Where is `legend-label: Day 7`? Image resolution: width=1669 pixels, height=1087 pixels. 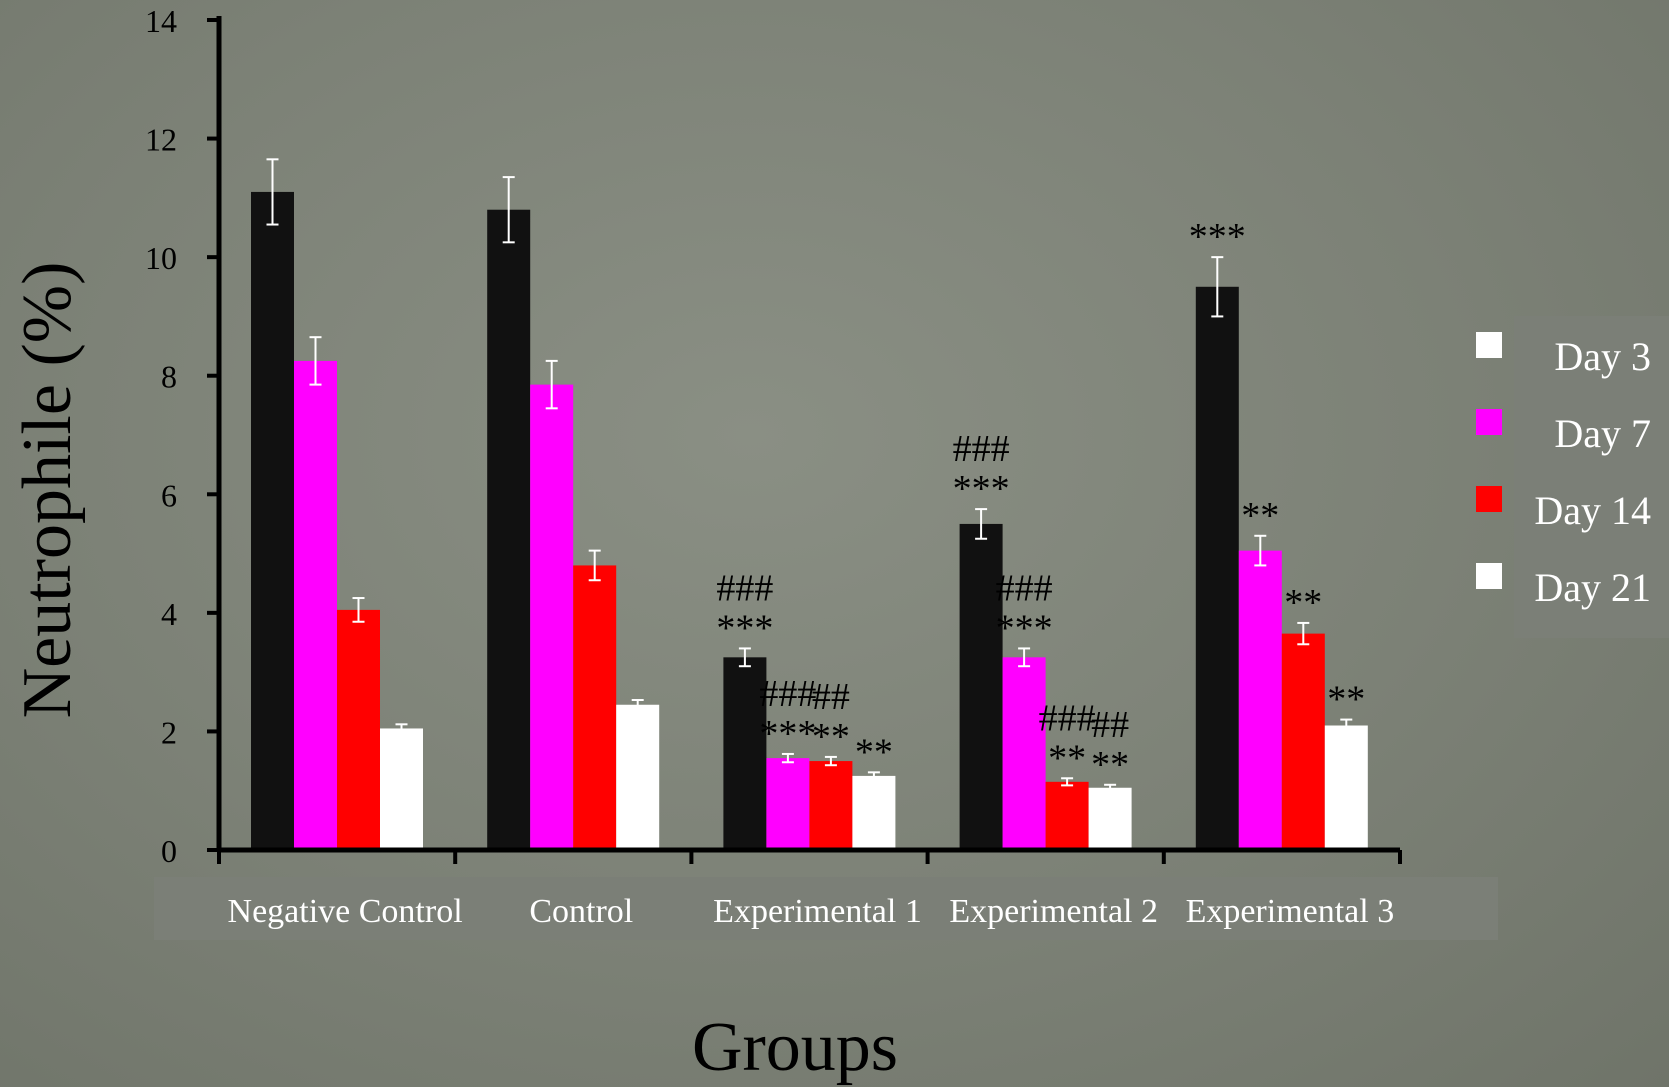 legend-label: Day 7 is located at coordinates (1602, 433).